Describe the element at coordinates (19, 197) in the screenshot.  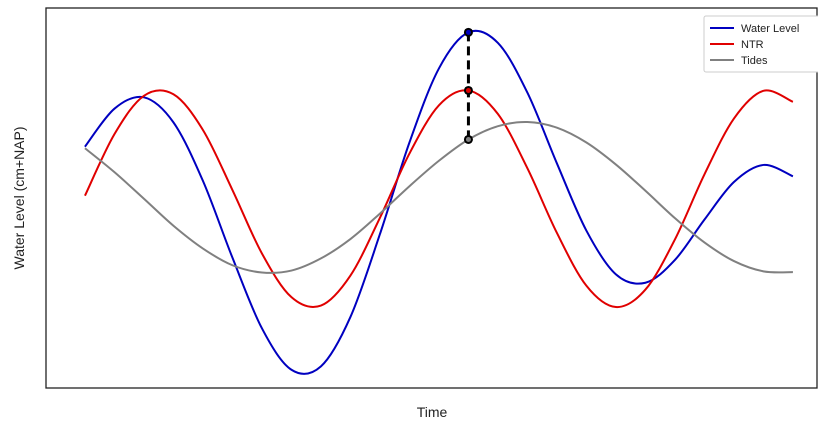
I see `y-axis-label: Water Level (cm+NAP)` at that location.